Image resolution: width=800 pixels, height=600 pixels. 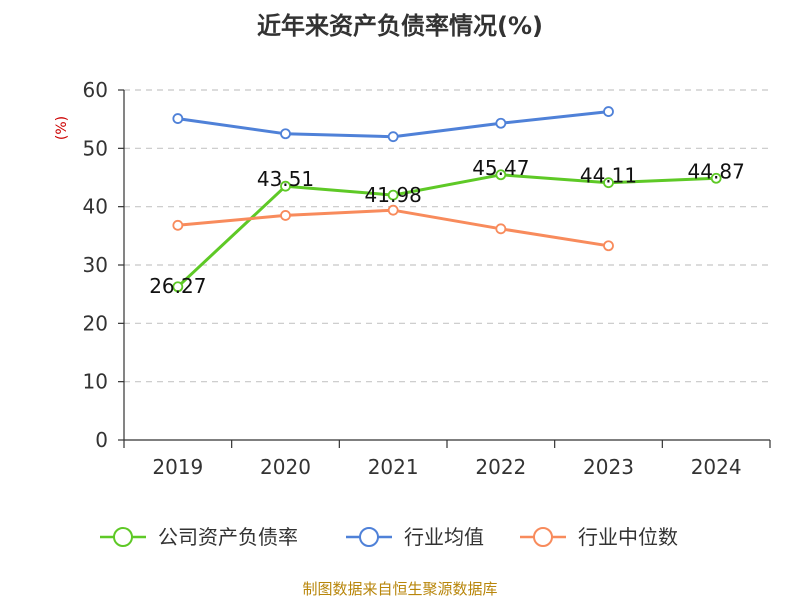 What do you see at coordinates (628, 537) in the screenshot?
I see `legend-label: 行业中位数` at bounding box center [628, 537].